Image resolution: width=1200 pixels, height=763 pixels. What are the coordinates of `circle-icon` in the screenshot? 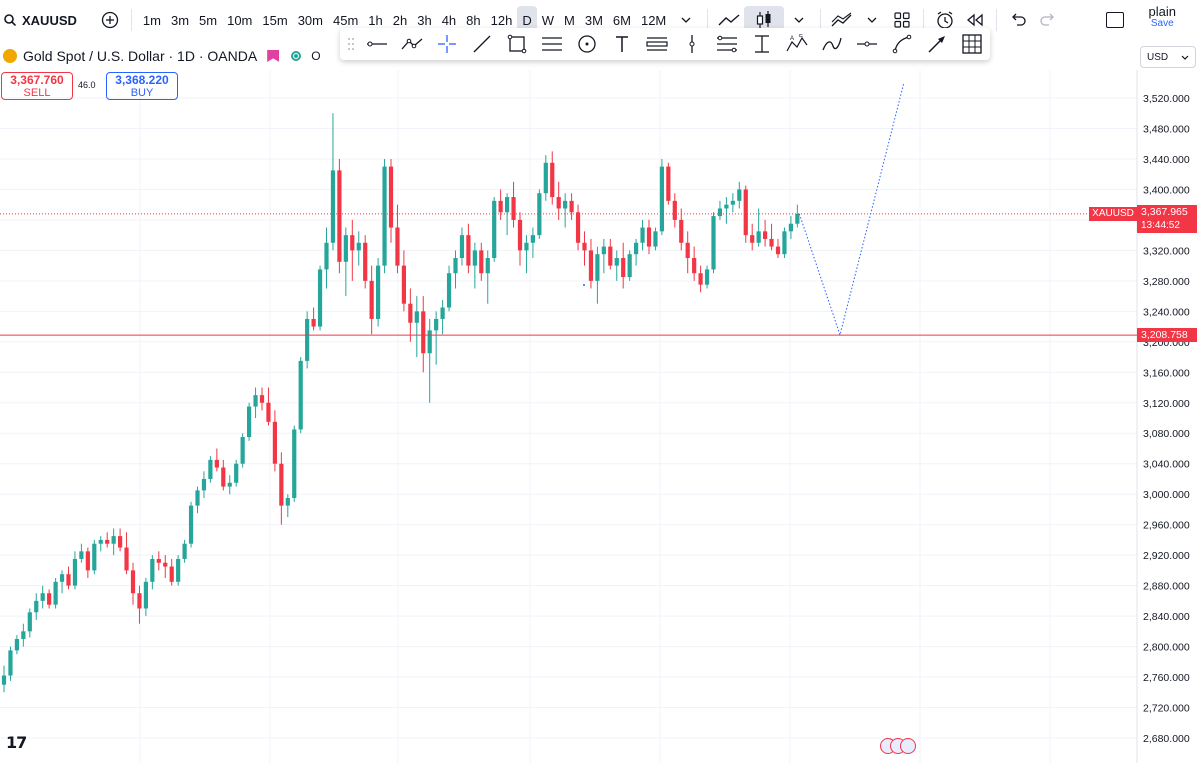 It's located at (586, 44).